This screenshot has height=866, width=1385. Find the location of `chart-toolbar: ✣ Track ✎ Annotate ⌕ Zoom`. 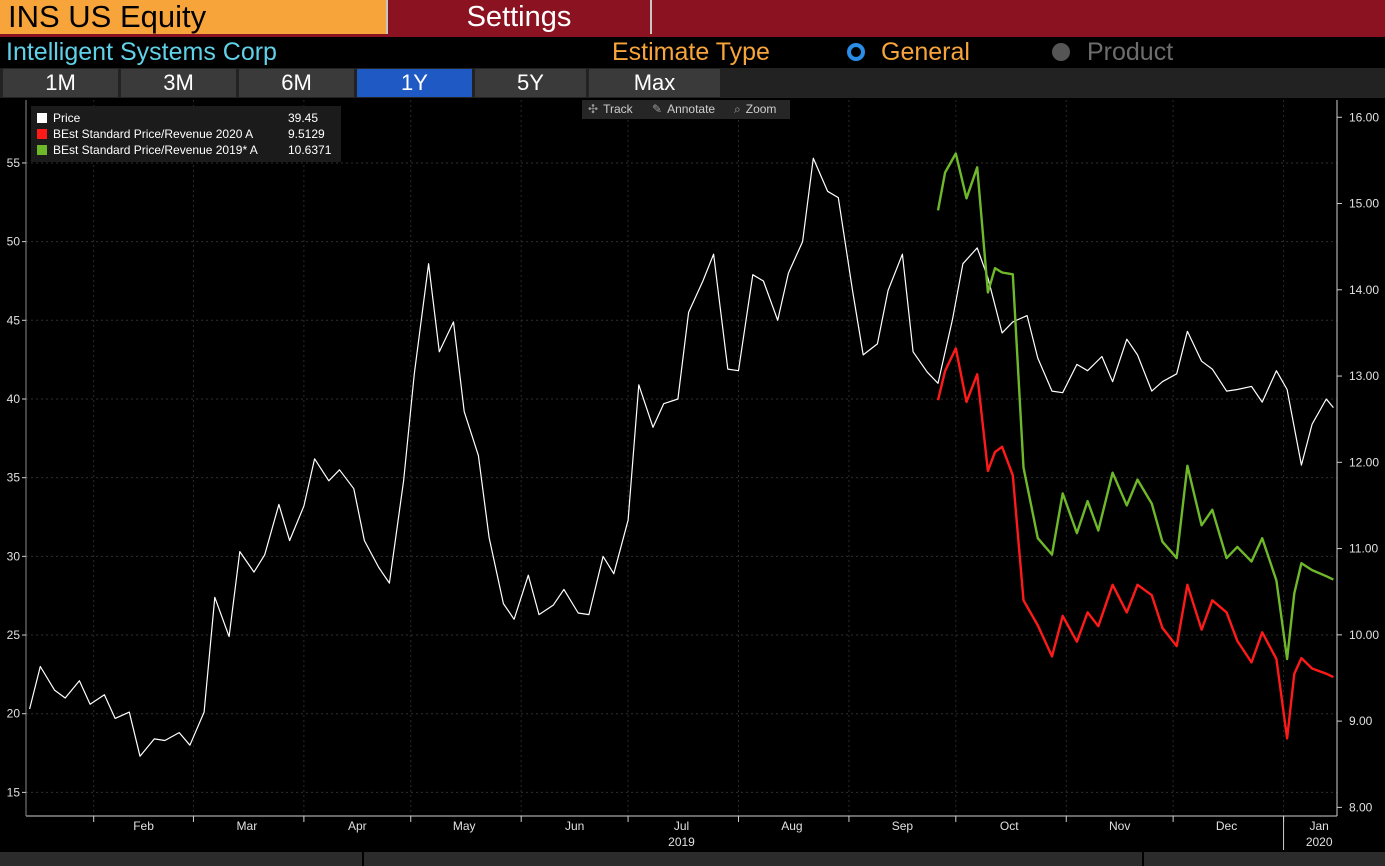

chart-toolbar: ✣ Track ✎ Annotate ⌕ Zoom is located at coordinates (686, 109).